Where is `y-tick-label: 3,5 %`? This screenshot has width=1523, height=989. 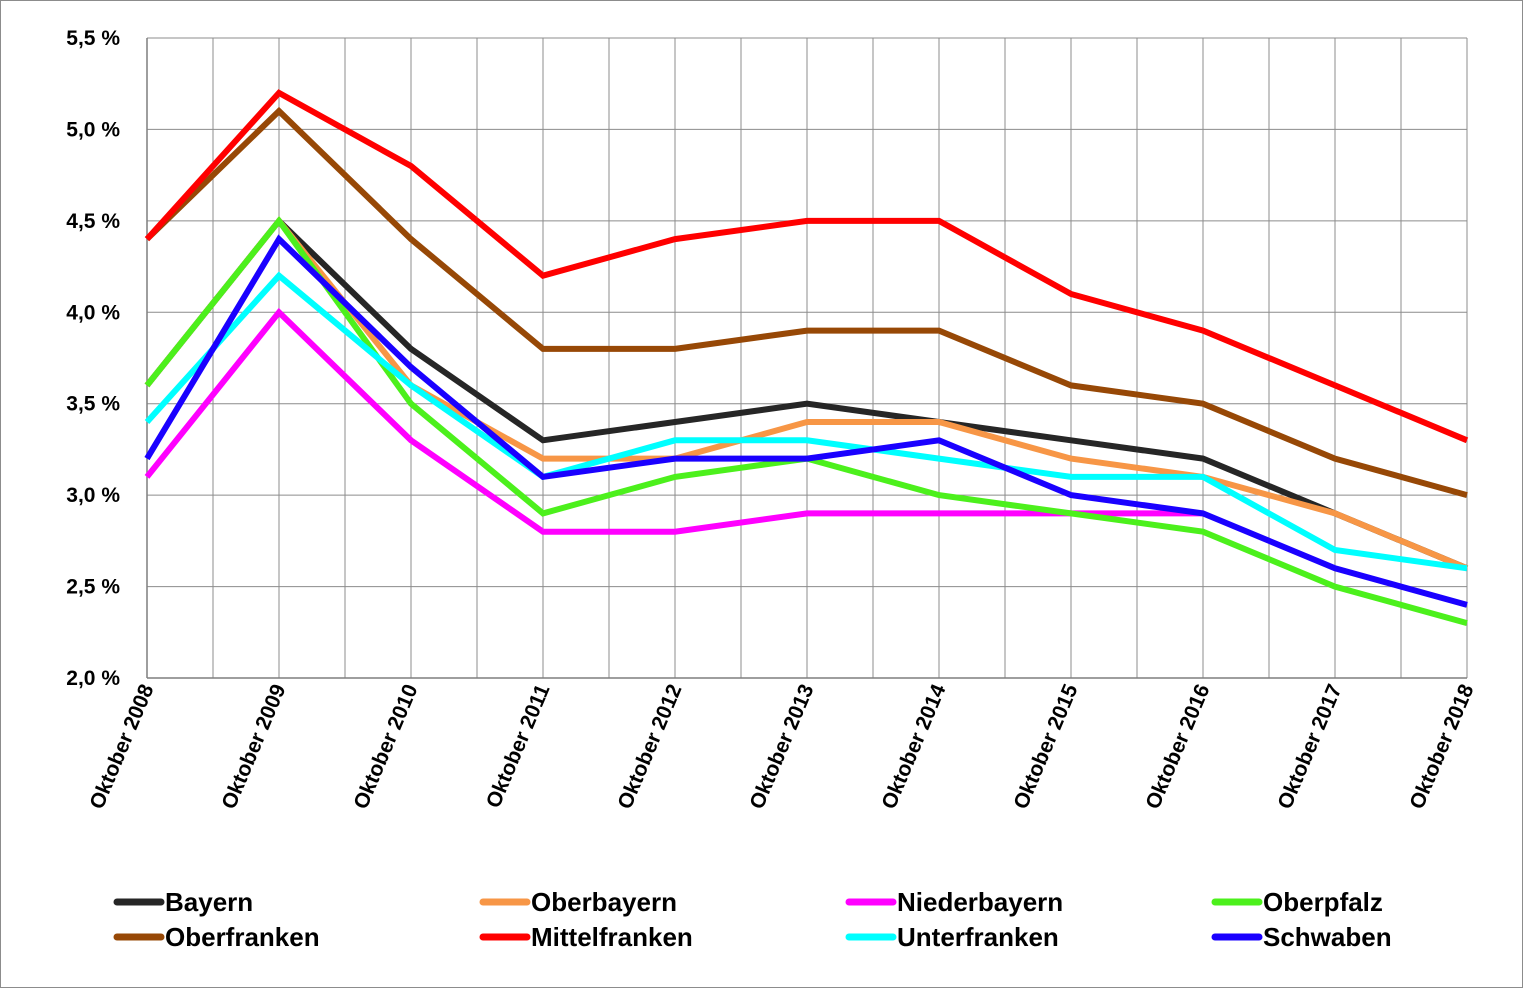
y-tick-label: 3,5 % is located at coordinates (93, 404).